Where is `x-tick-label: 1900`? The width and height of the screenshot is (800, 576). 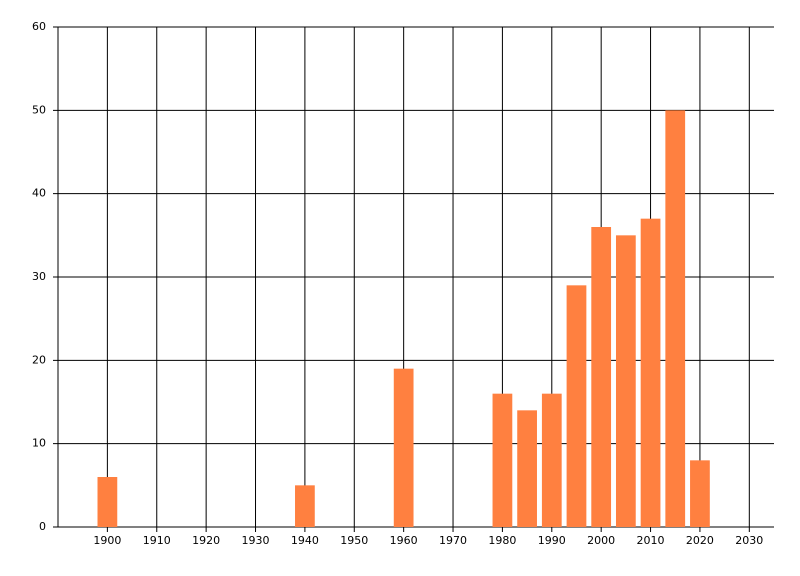 x-tick-label: 1900 is located at coordinates (107, 540).